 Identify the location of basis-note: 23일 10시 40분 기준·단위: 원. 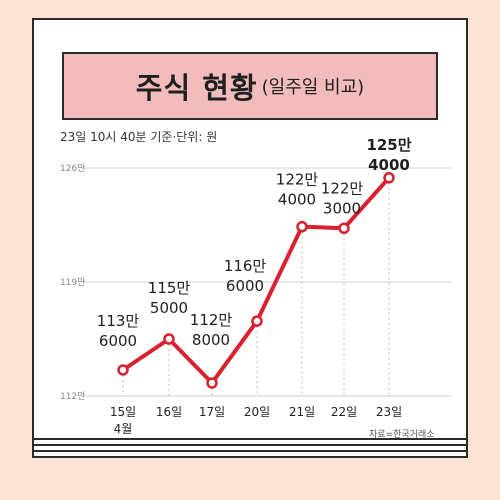
(139, 137).